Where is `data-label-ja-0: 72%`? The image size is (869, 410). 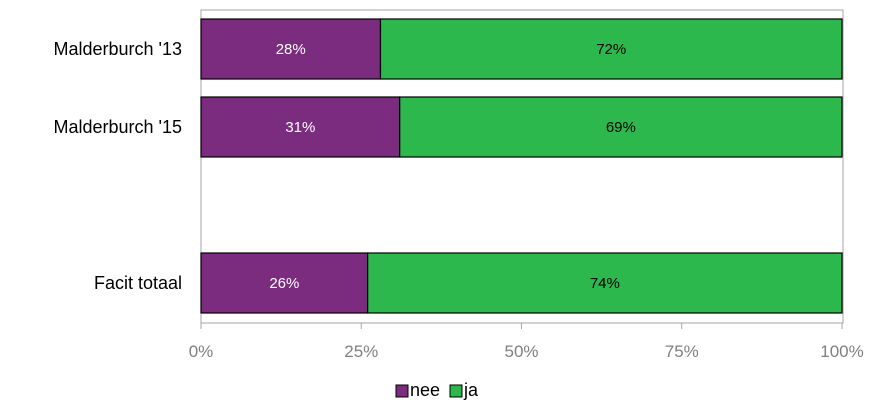
data-label-ja-0: 72% is located at coordinates (611, 49).